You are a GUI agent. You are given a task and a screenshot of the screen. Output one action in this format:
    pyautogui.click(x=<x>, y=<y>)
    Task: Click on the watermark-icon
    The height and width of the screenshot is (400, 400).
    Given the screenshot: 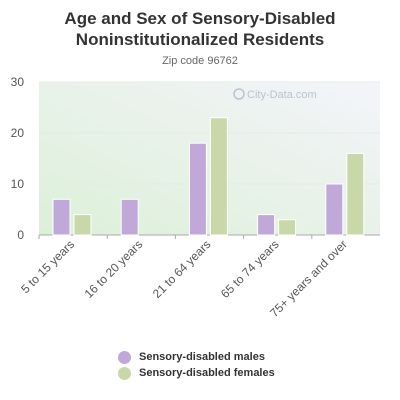 What is the action you would take?
    pyautogui.click(x=239, y=94)
    